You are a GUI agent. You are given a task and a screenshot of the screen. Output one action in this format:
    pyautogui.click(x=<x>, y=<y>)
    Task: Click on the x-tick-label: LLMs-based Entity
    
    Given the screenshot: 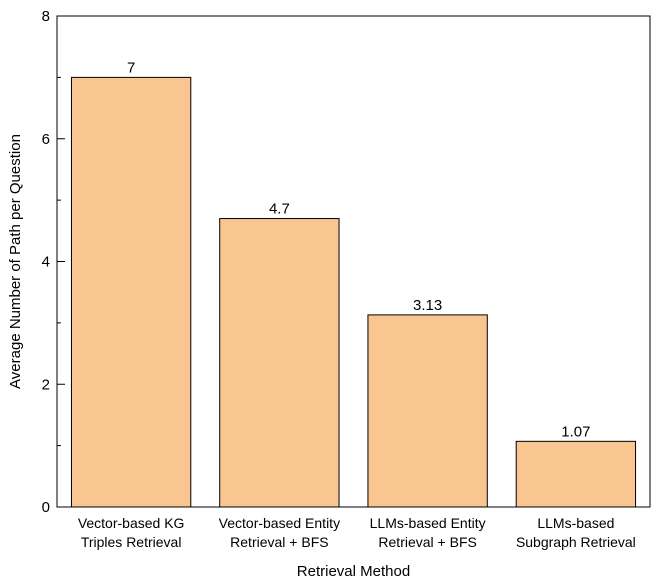 What is the action you would take?
    pyautogui.click(x=428, y=523)
    